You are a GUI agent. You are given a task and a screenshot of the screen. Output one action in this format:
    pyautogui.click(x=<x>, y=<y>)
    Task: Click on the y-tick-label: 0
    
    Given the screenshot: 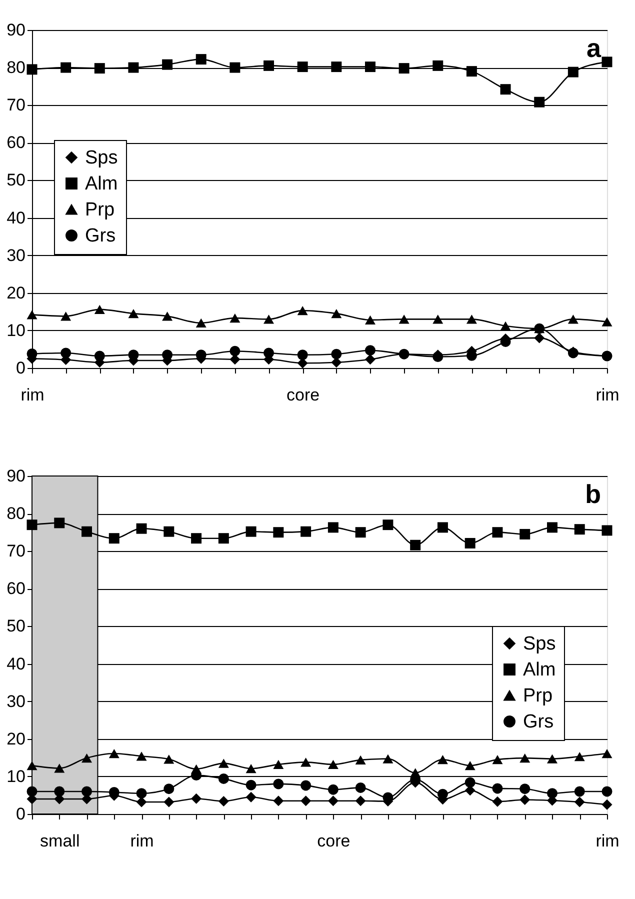 What is the action you would take?
    pyautogui.click(x=21, y=814)
    